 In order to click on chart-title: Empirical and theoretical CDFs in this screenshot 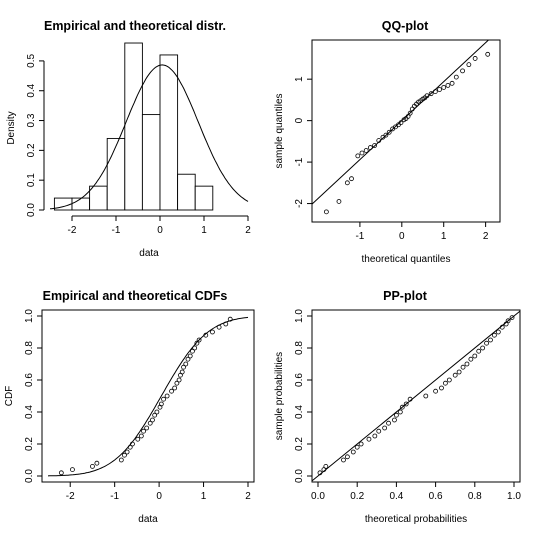, I will do `click(135, 296)`.